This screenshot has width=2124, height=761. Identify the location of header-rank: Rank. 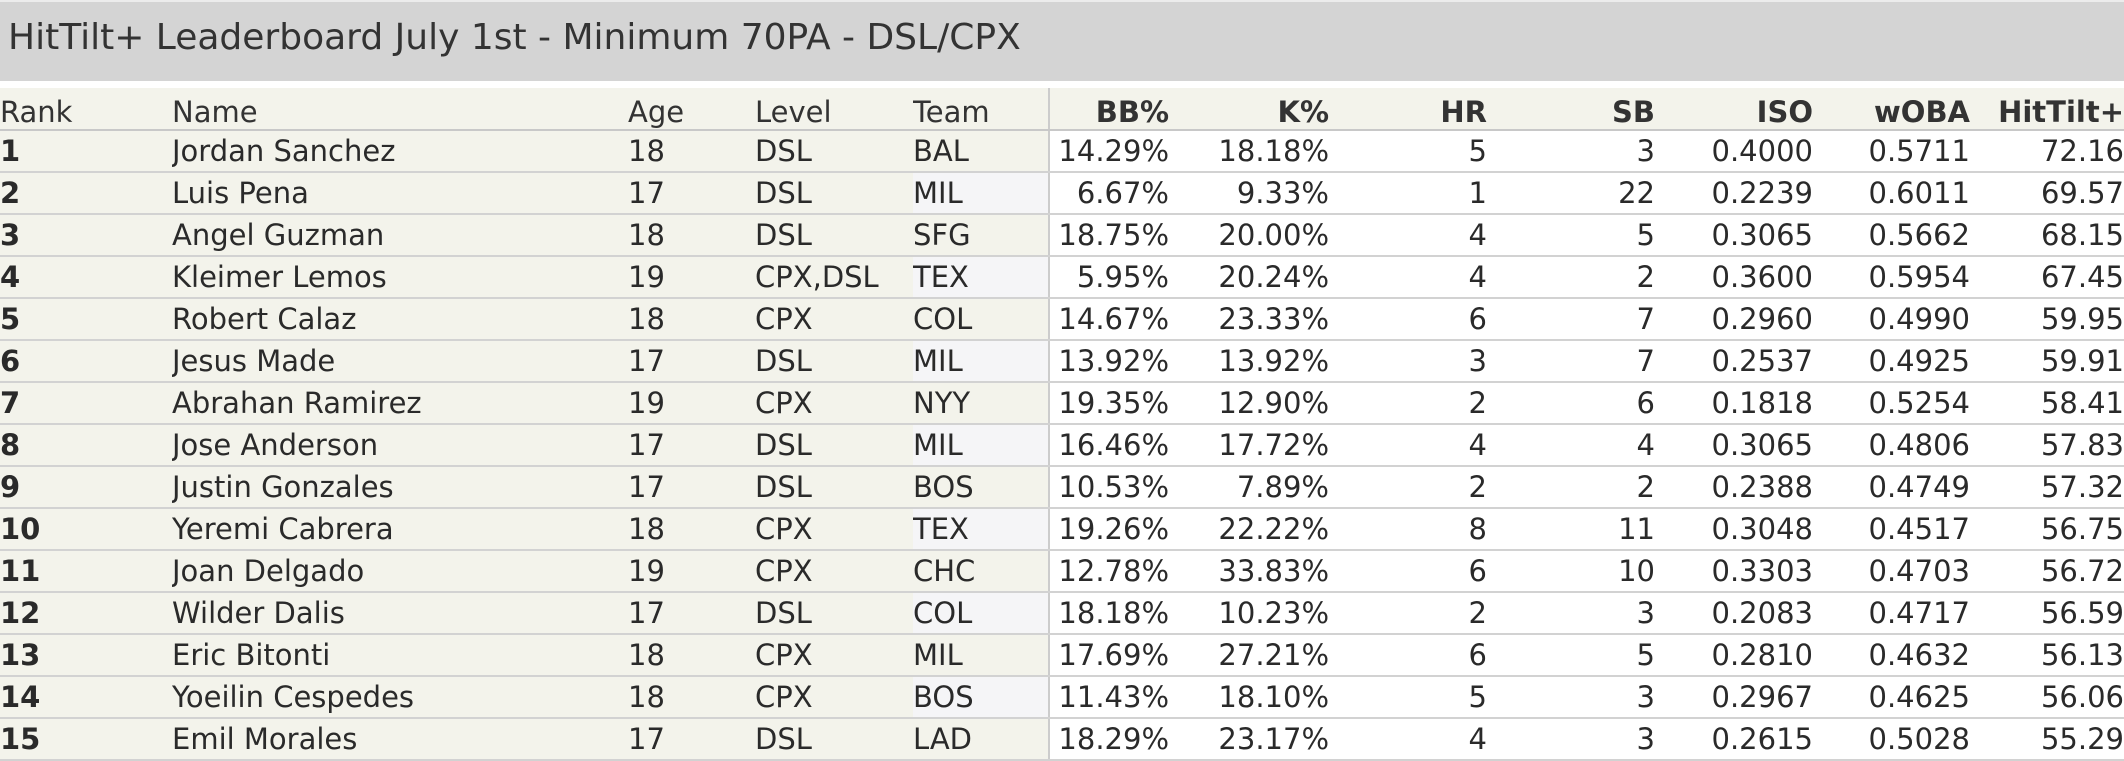
(86, 109).